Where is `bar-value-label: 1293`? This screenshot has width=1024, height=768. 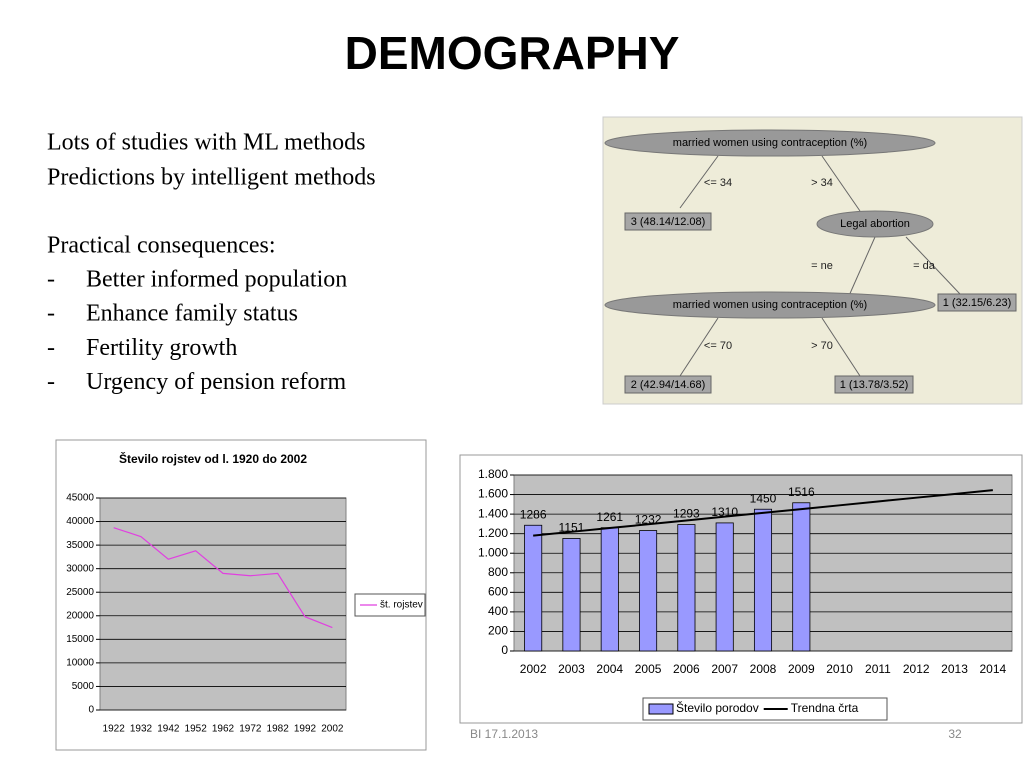
bar-value-label: 1293 is located at coordinates (686, 514).